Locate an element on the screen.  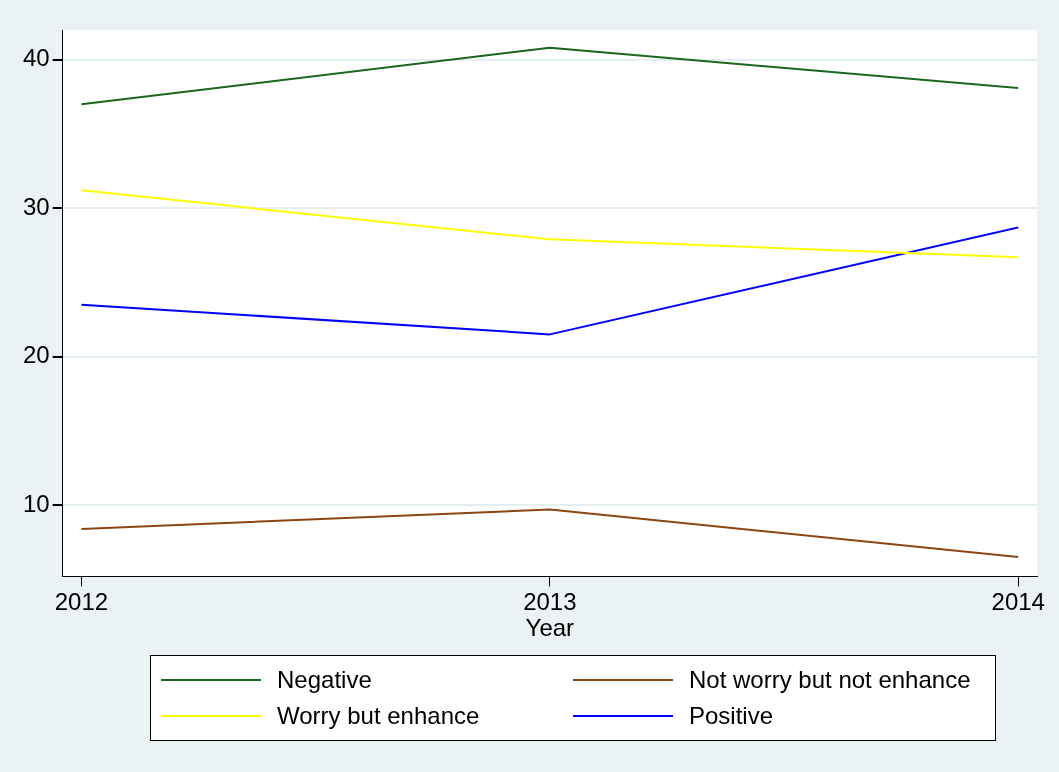
legend-label: Positive is located at coordinates (731, 716).